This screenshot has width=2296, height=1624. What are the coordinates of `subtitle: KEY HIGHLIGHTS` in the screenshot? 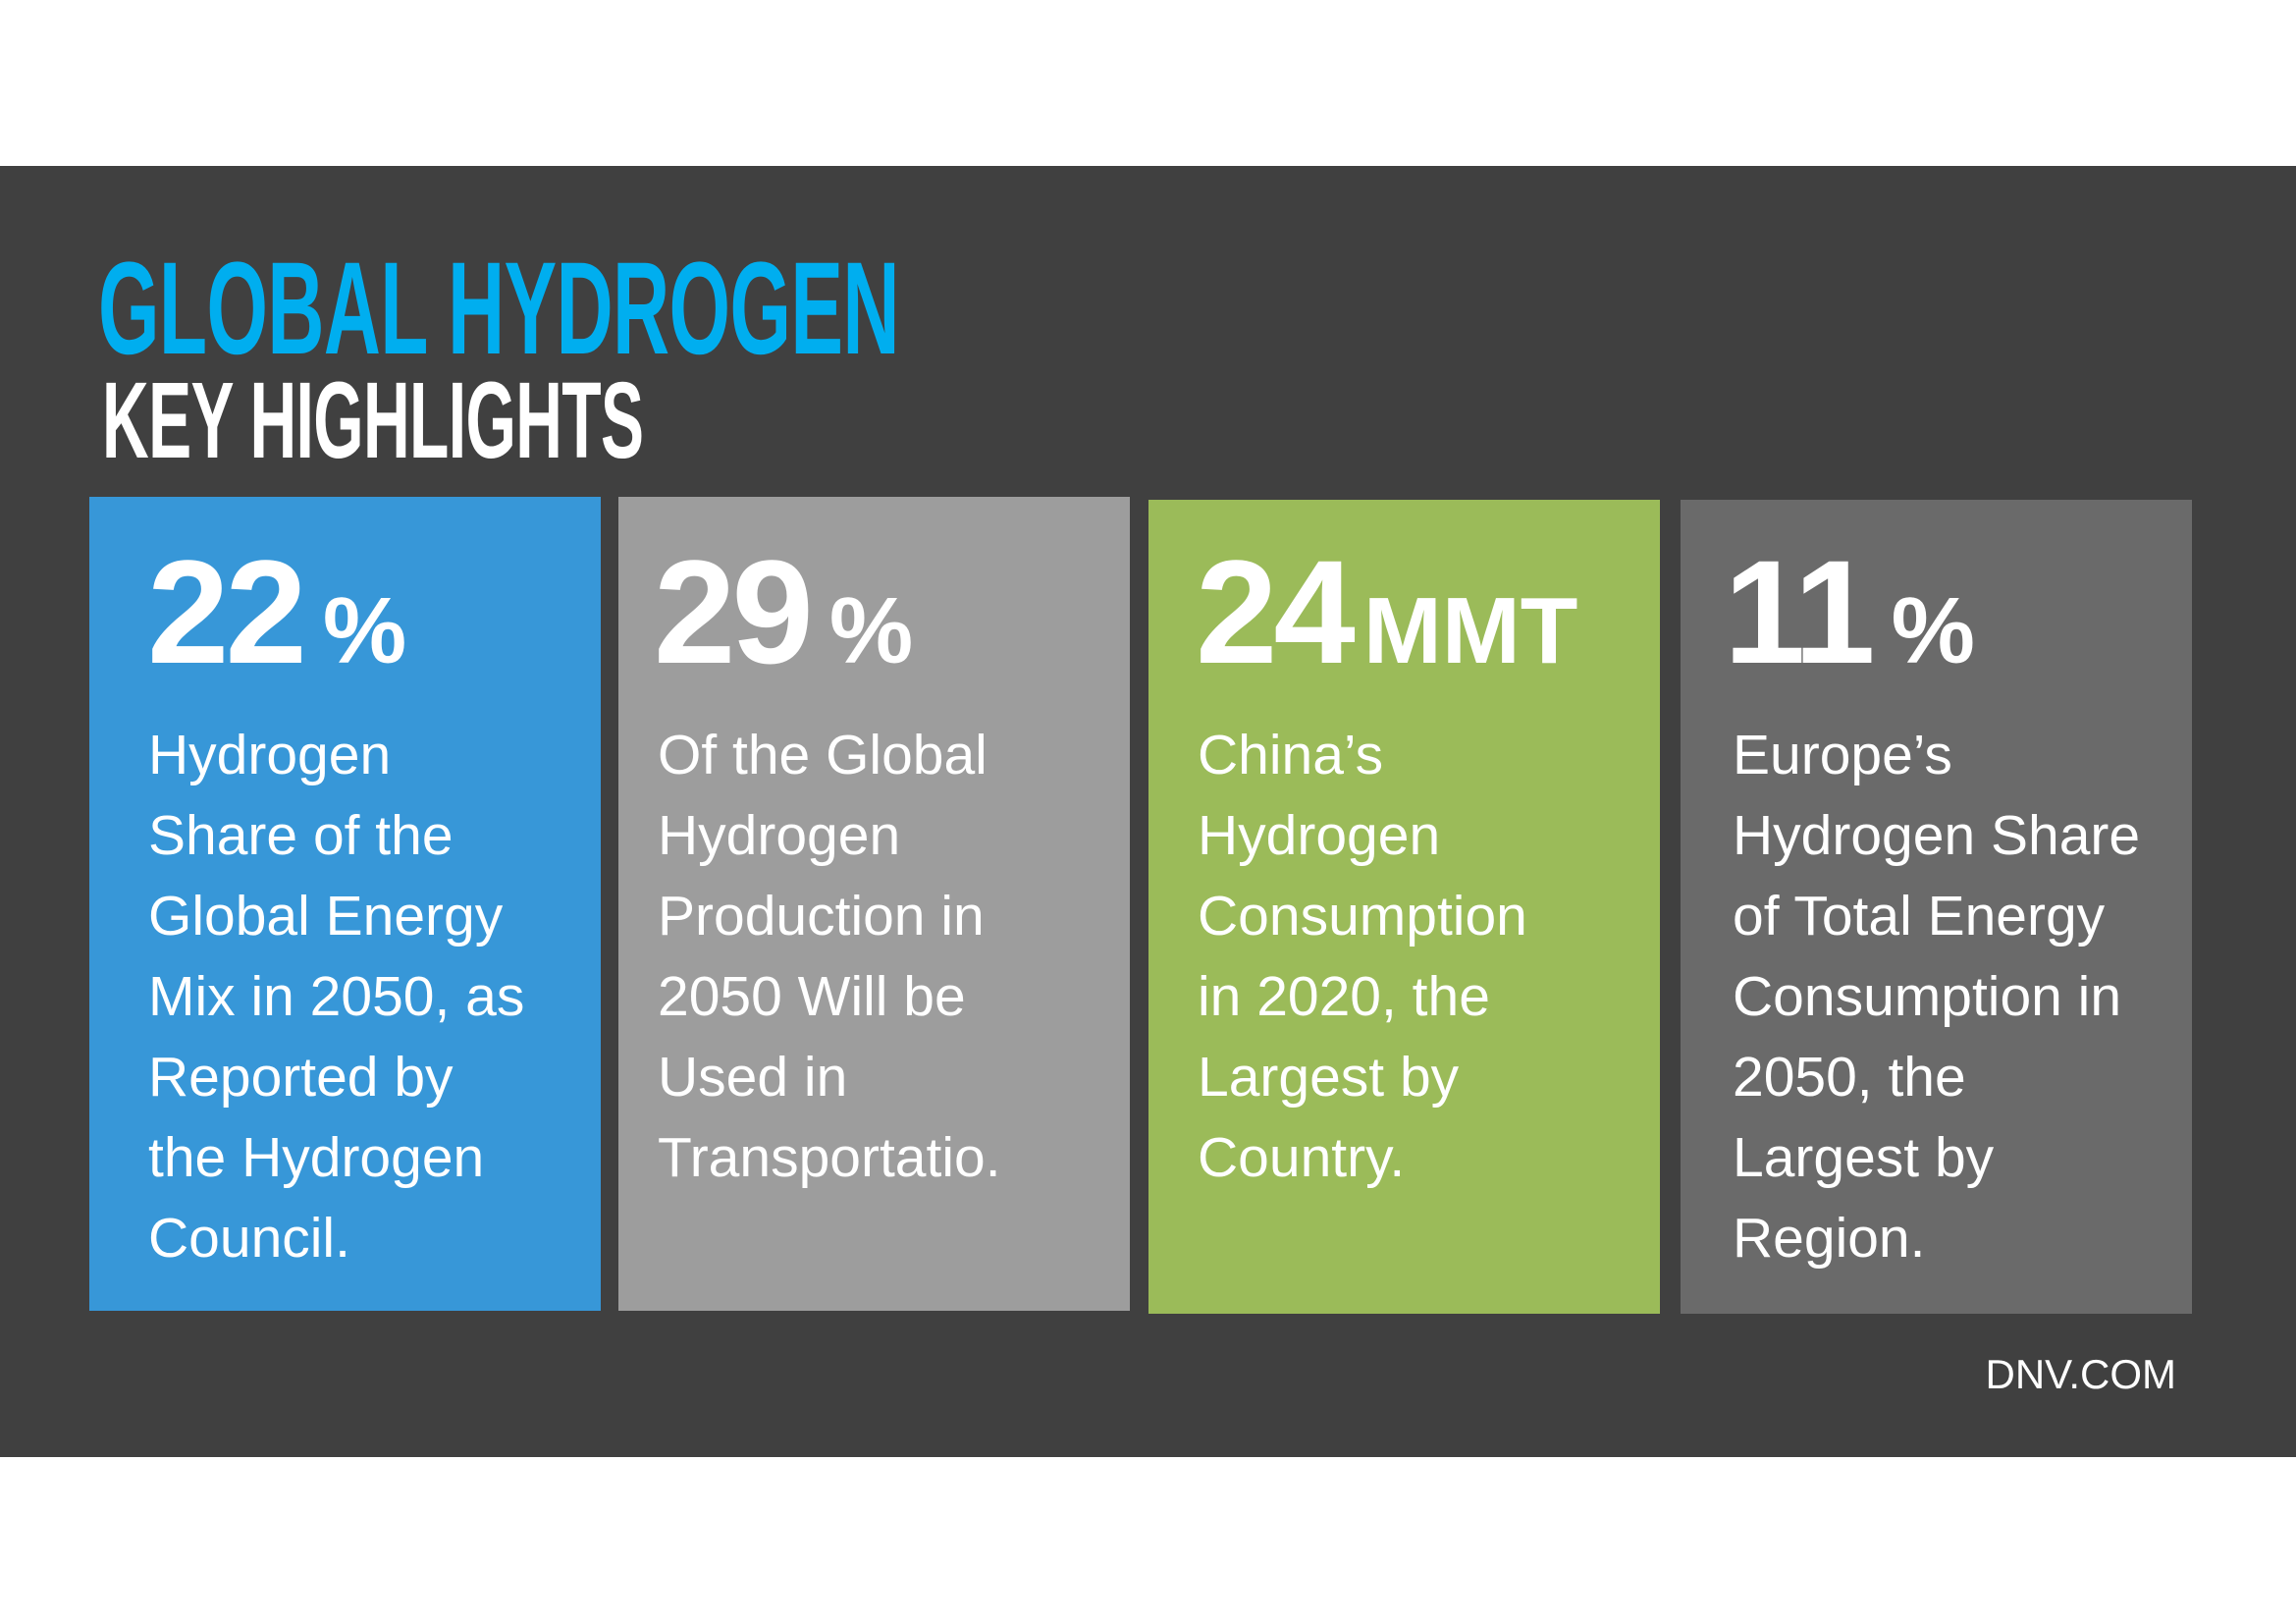 It's located at (373, 420).